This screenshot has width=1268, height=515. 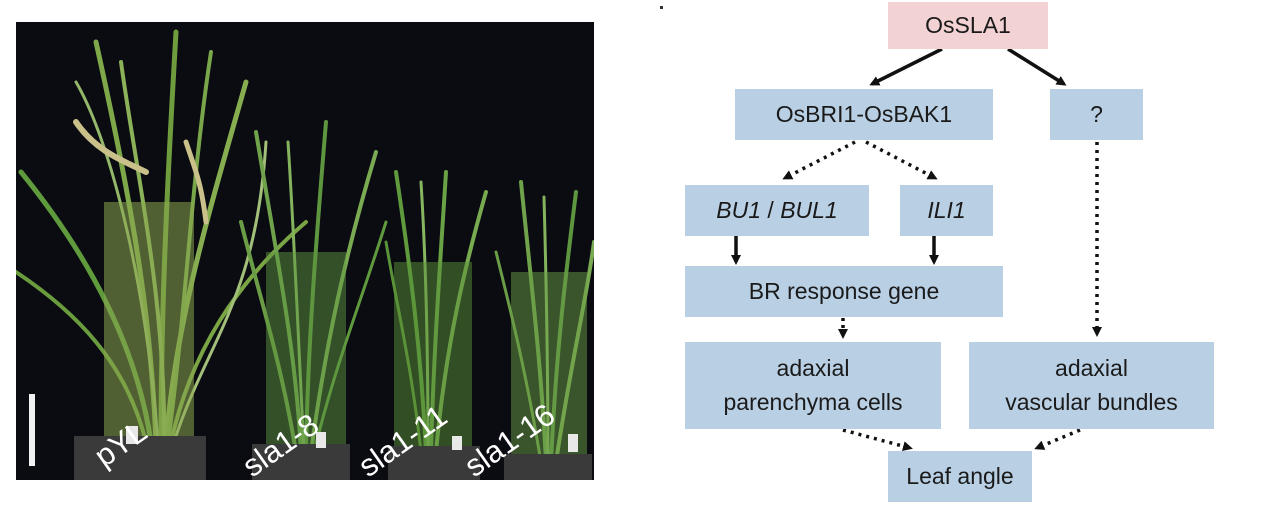 What do you see at coordinates (1091, 401) in the screenshot?
I see `node-adaxial-vascular-line2: vascular bundles` at bounding box center [1091, 401].